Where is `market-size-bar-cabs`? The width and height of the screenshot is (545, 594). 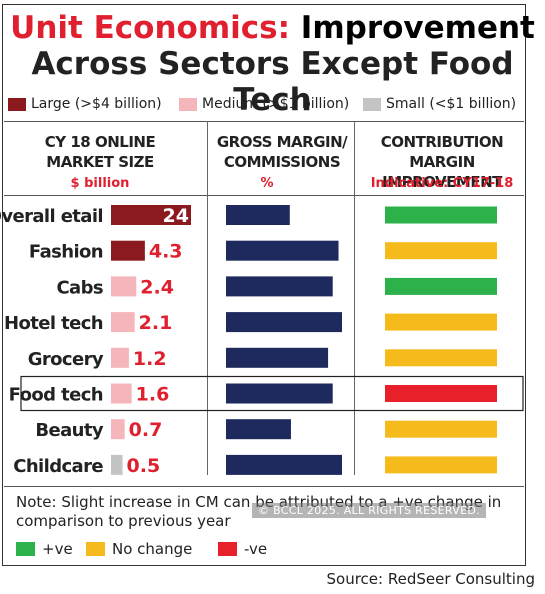
market-size-bar-cabs is located at coordinates (124, 286).